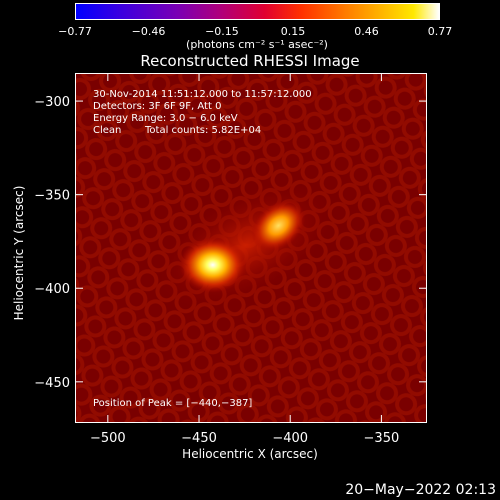  I want to click on y-tick-label: −400, so click(52, 289).